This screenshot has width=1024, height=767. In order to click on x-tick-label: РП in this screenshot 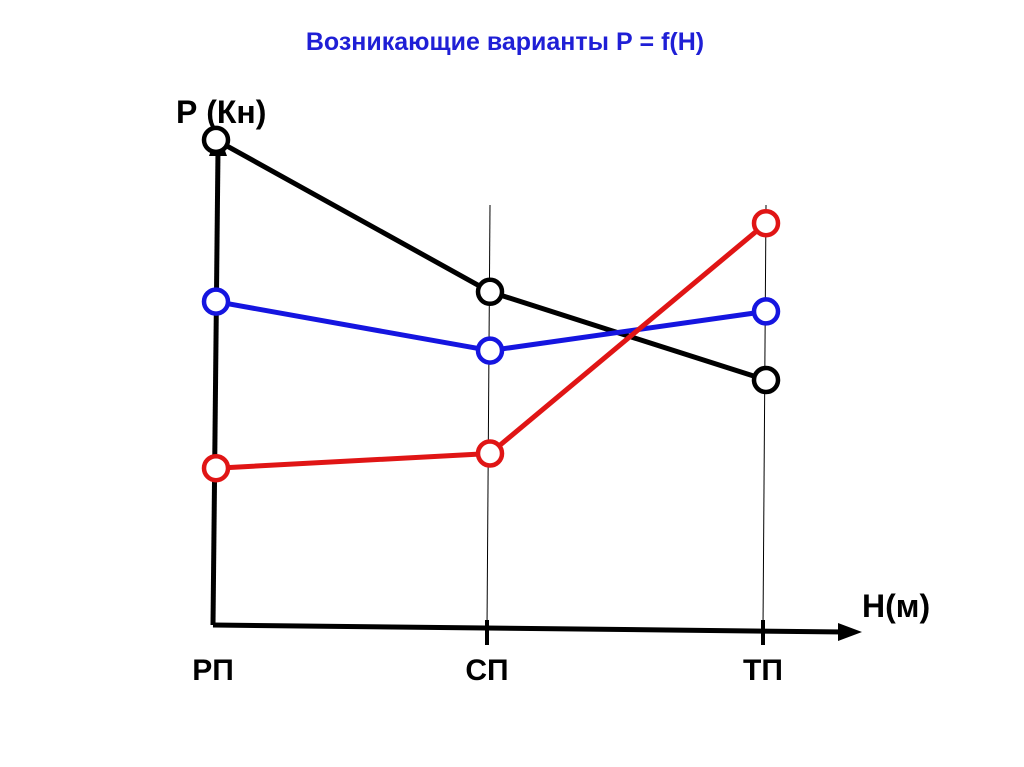, I will do `click(213, 670)`.